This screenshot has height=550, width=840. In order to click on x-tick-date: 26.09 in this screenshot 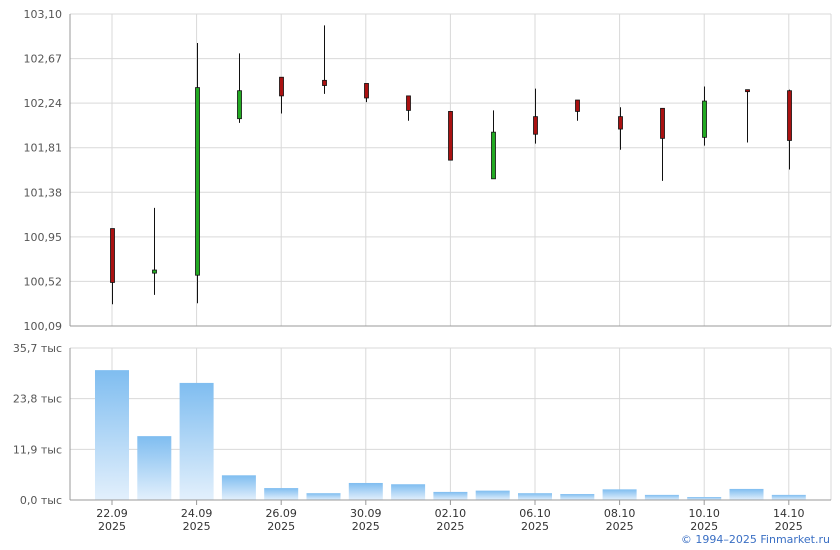, I will do `click(281, 513)`.